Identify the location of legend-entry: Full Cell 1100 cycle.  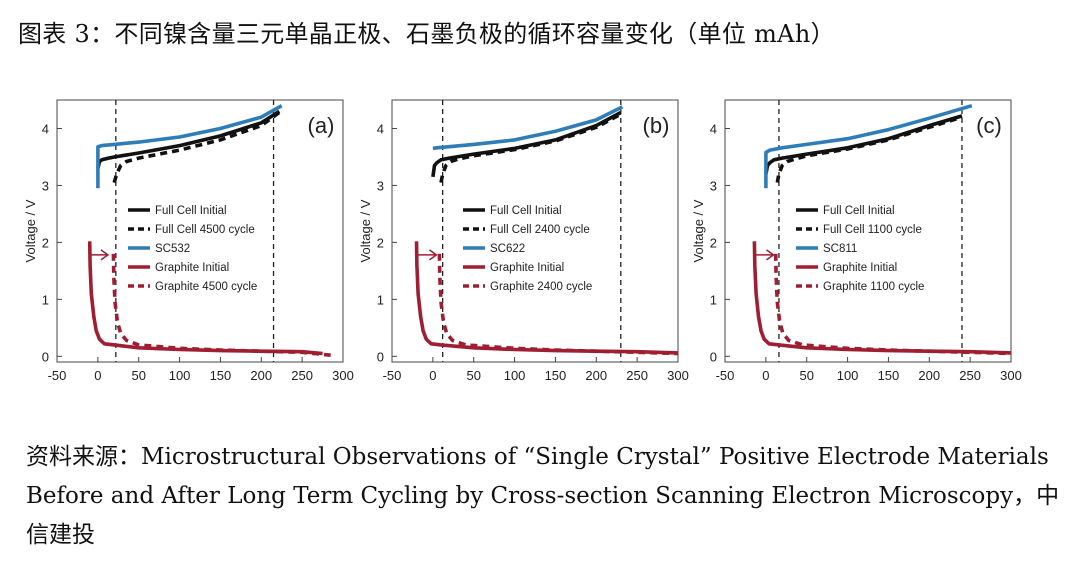
(872, 230).